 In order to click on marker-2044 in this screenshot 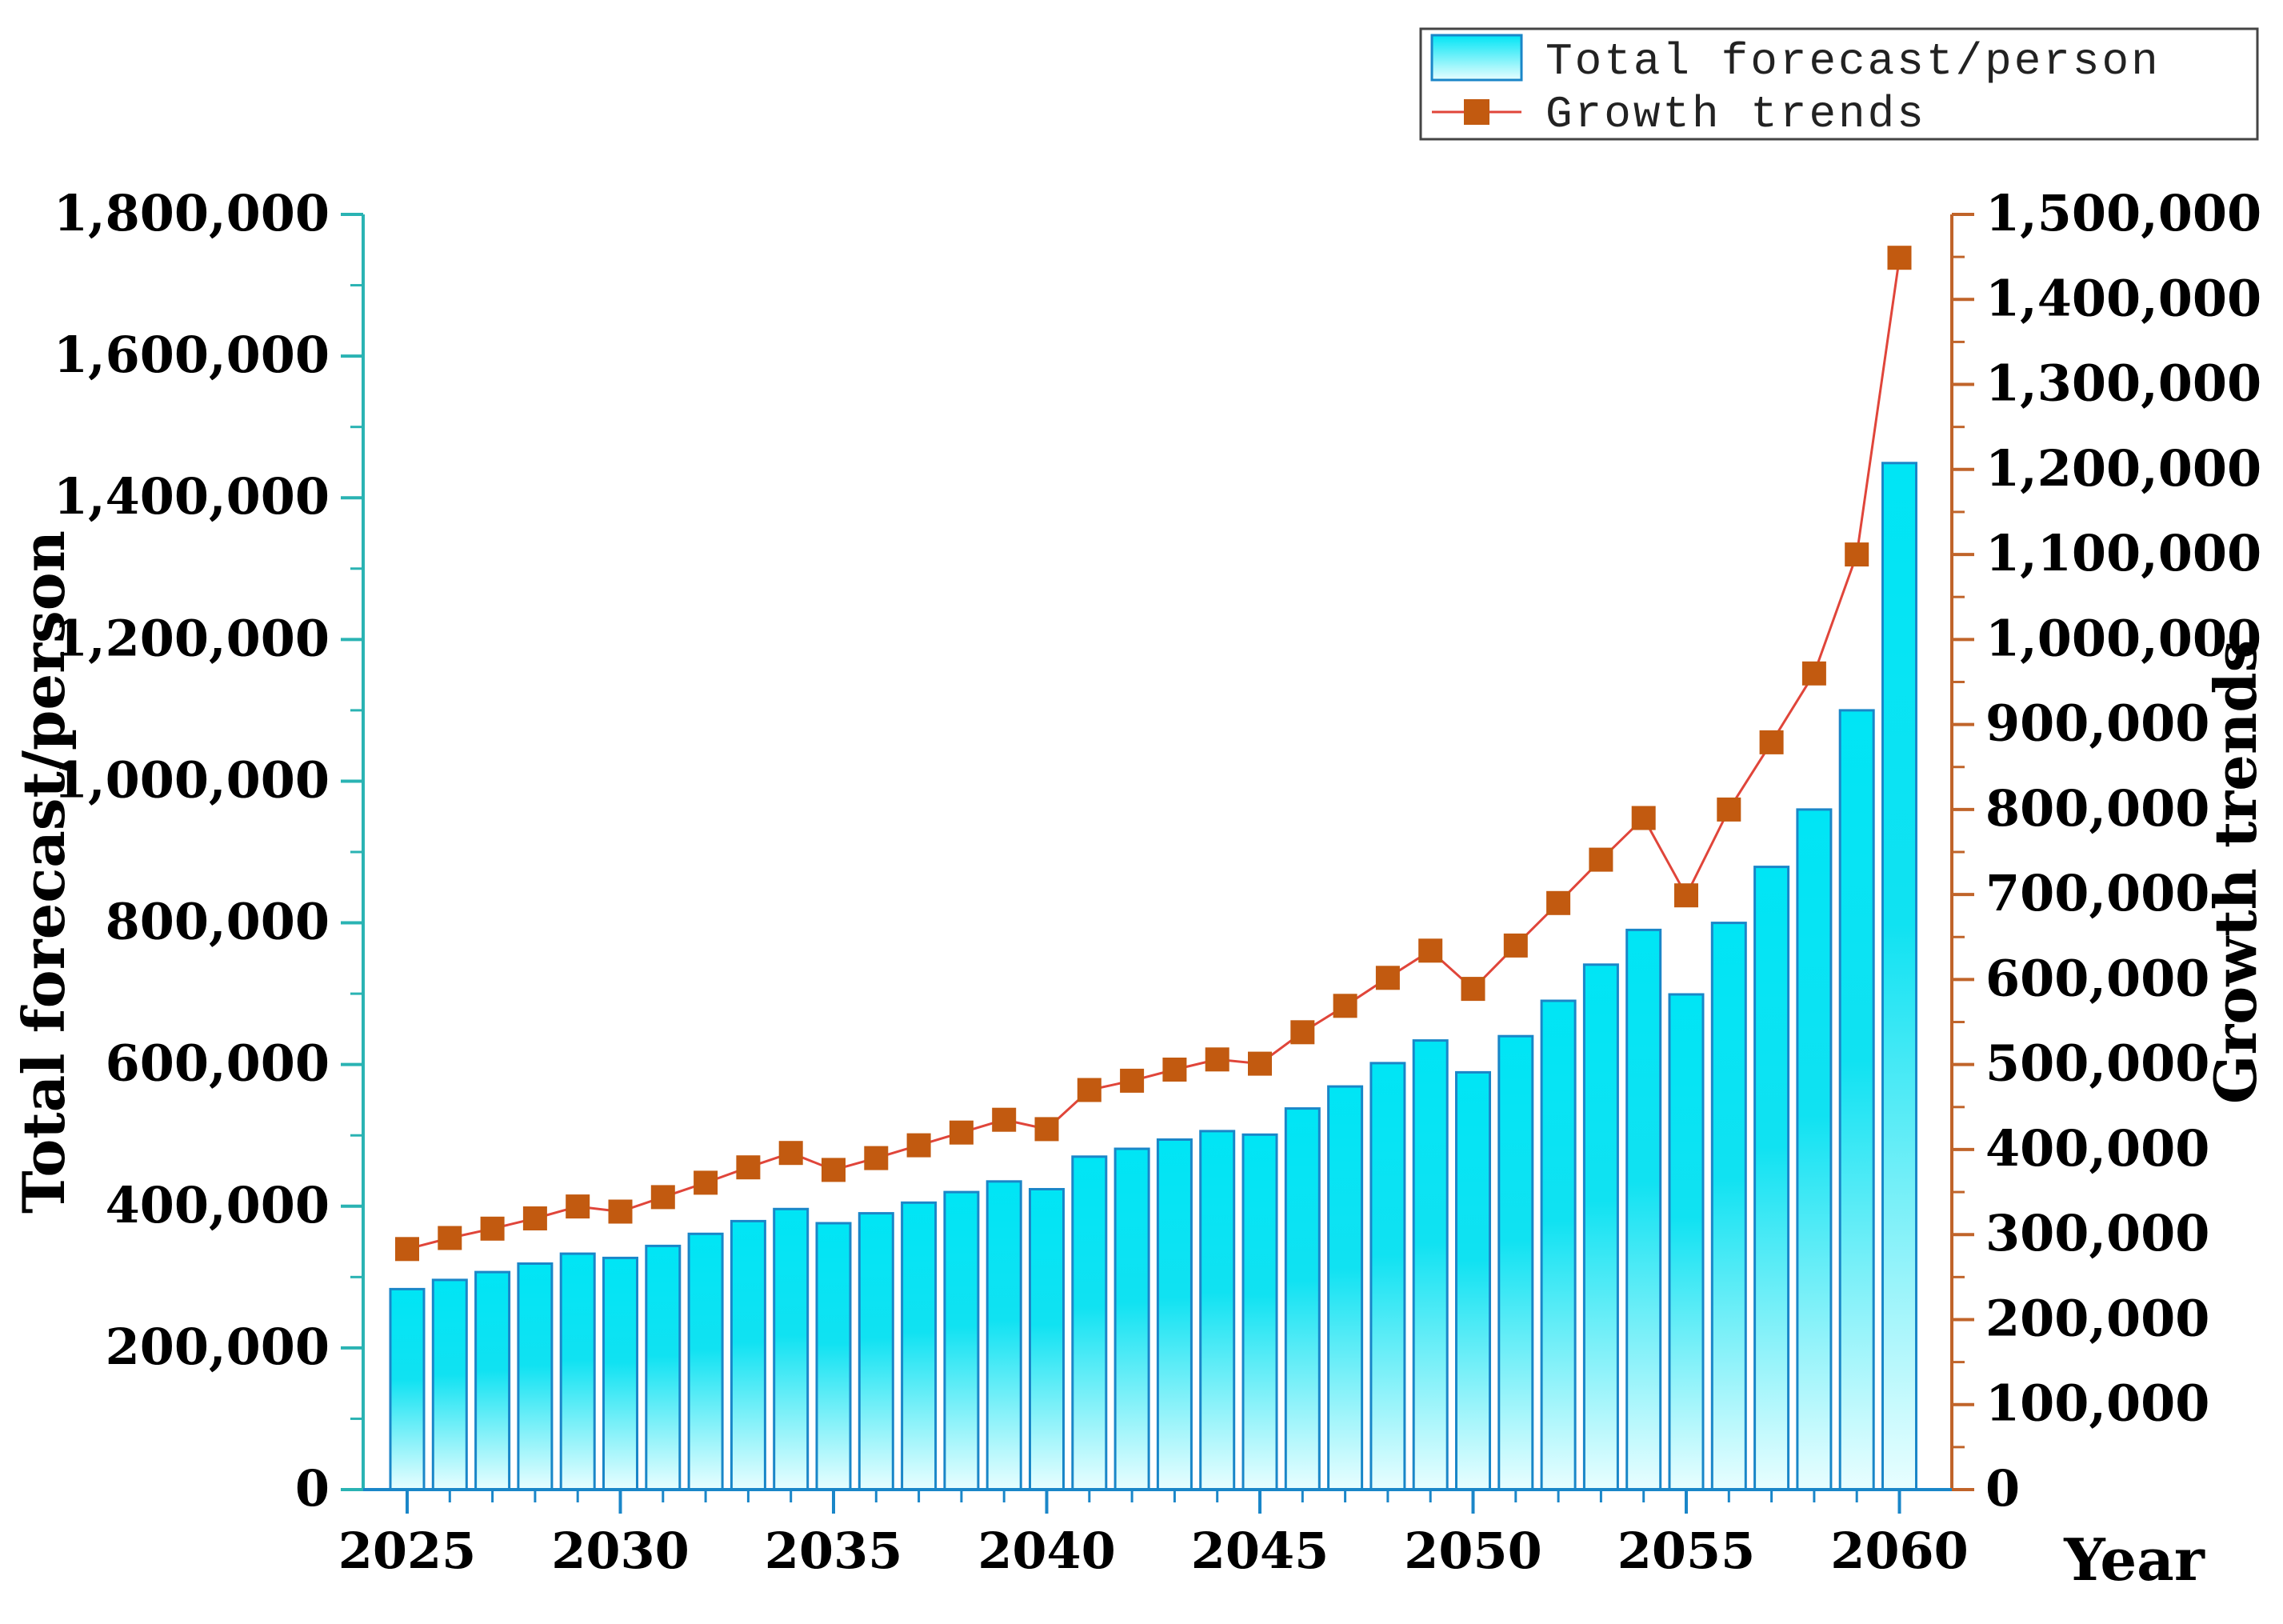, I will do `click(1217, 1059)`.